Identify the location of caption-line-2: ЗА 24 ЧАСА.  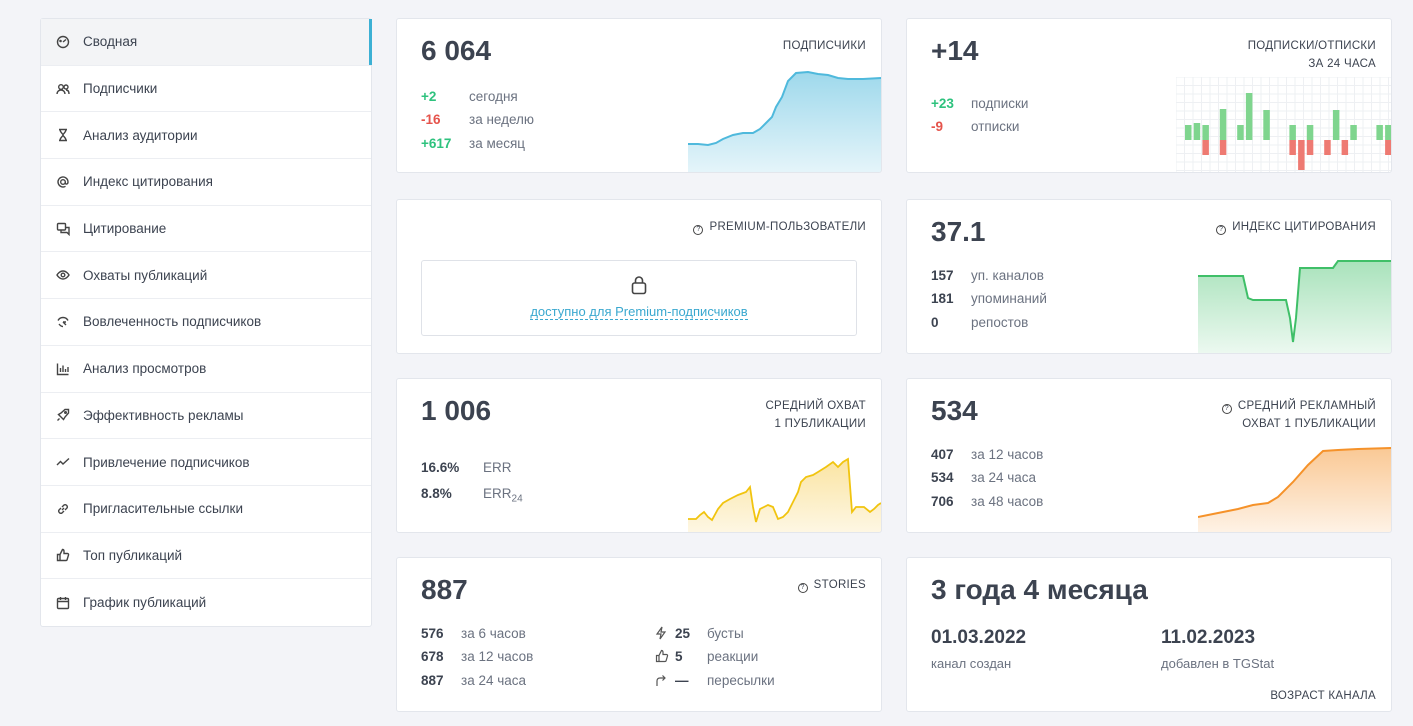
(1342, 64).